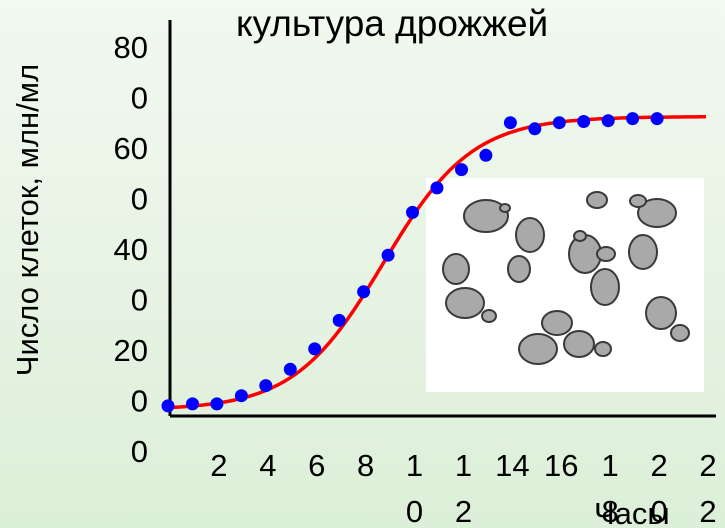  Describe the element at coordinates (131, 148) in the screenshot. I see `y-tick-label: 60` at that location.